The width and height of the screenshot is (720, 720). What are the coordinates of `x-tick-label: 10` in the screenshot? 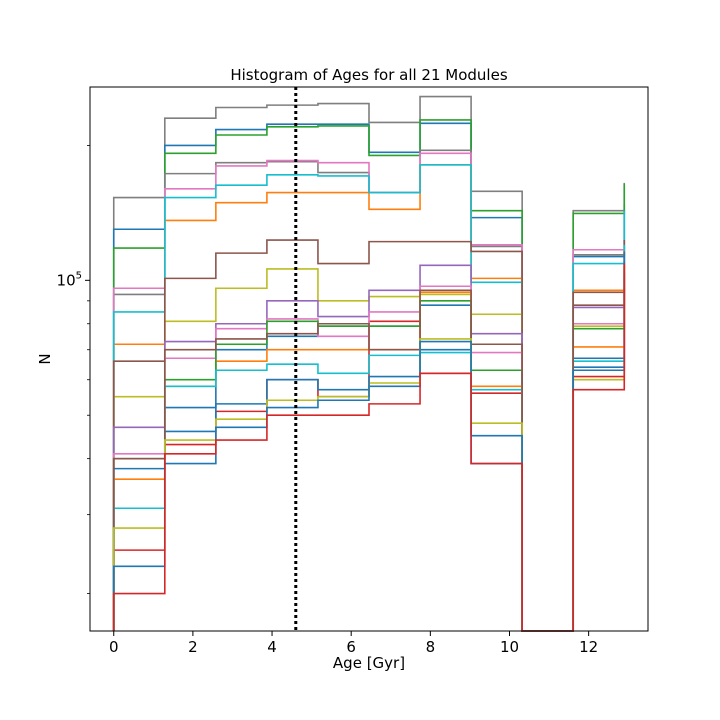 It's located at (509, 647).